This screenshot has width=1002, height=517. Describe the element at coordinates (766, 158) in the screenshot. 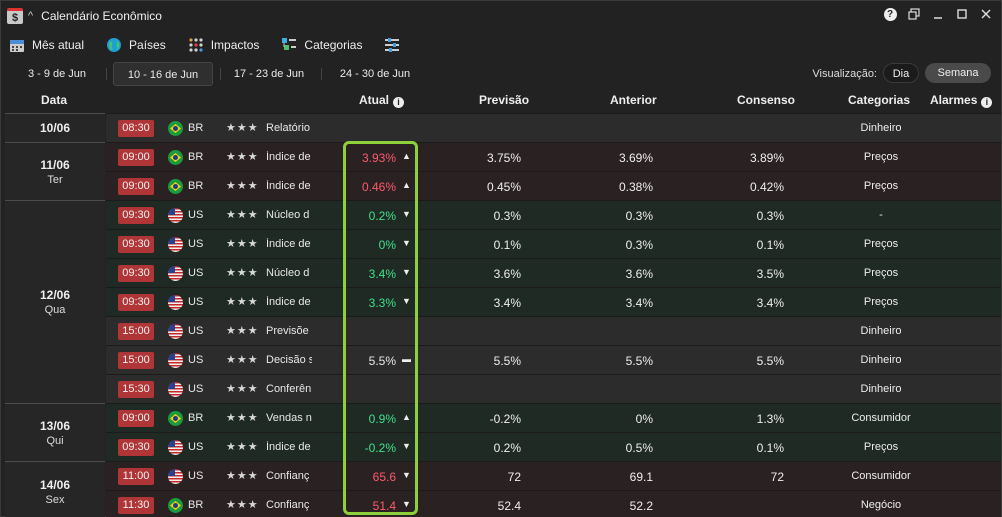

I see `event-consensus: 3.89%` at that location.